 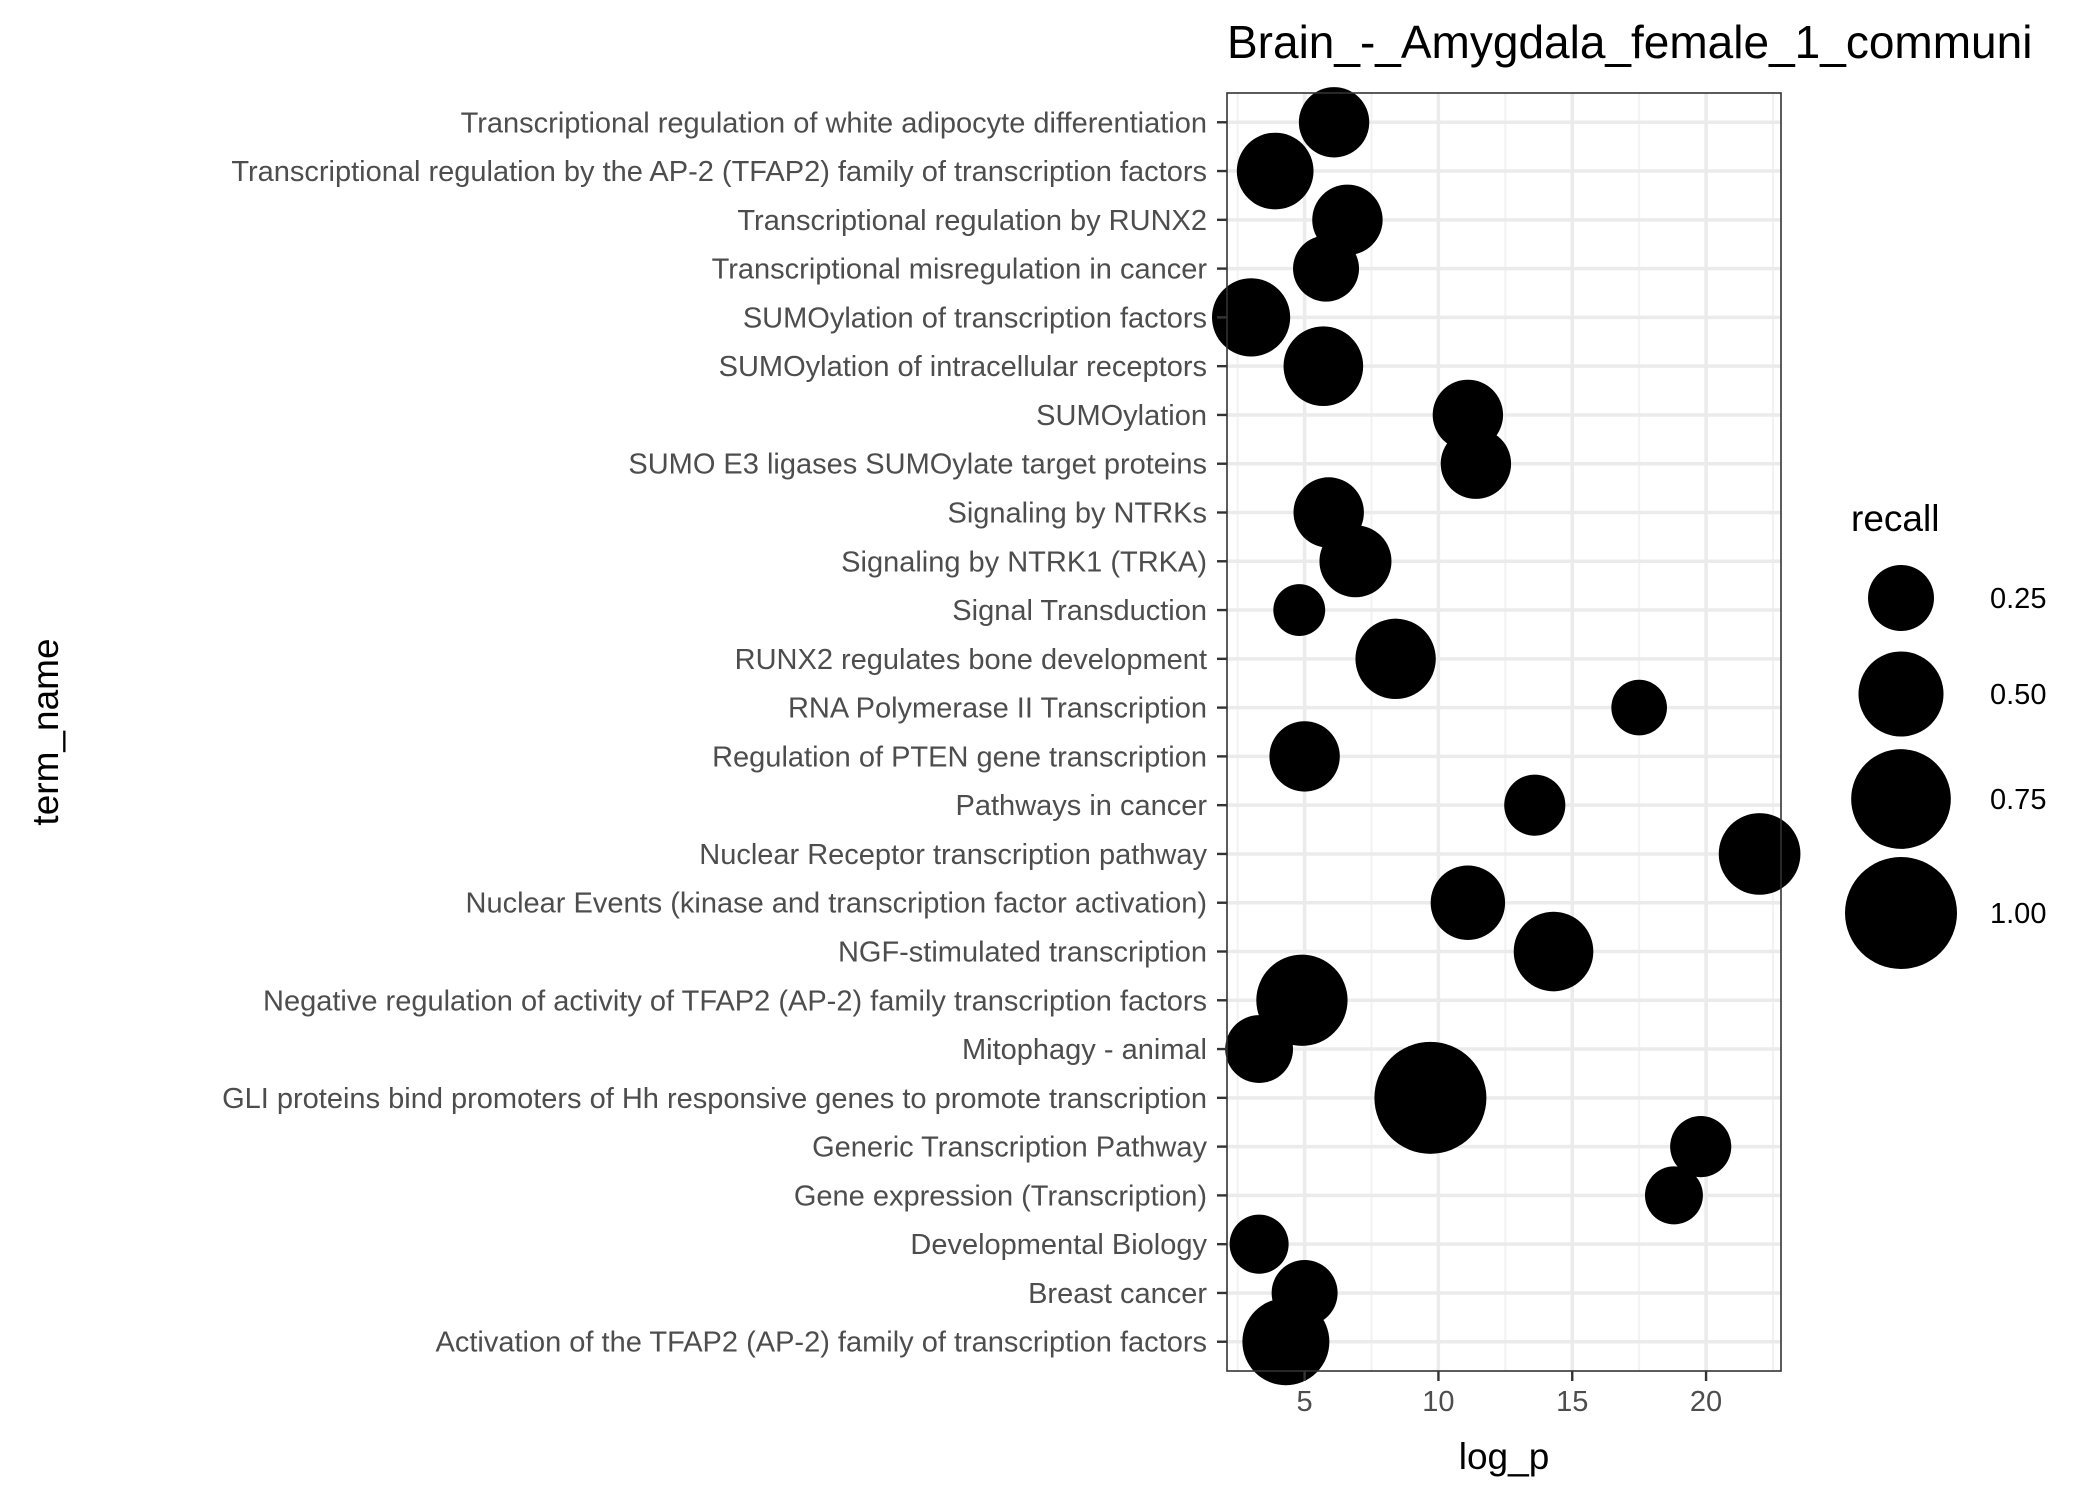 I want to click on y-tick-label: SUMOylation of transcription factors, so click(x=975, y=318).